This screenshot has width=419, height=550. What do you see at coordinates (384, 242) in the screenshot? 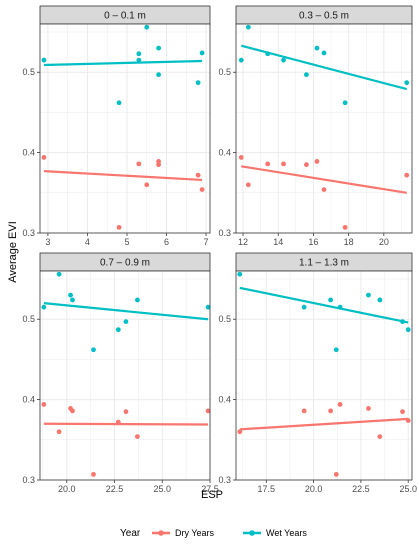
I see `x-tick-label: 20` at bounding box center [384, 242].